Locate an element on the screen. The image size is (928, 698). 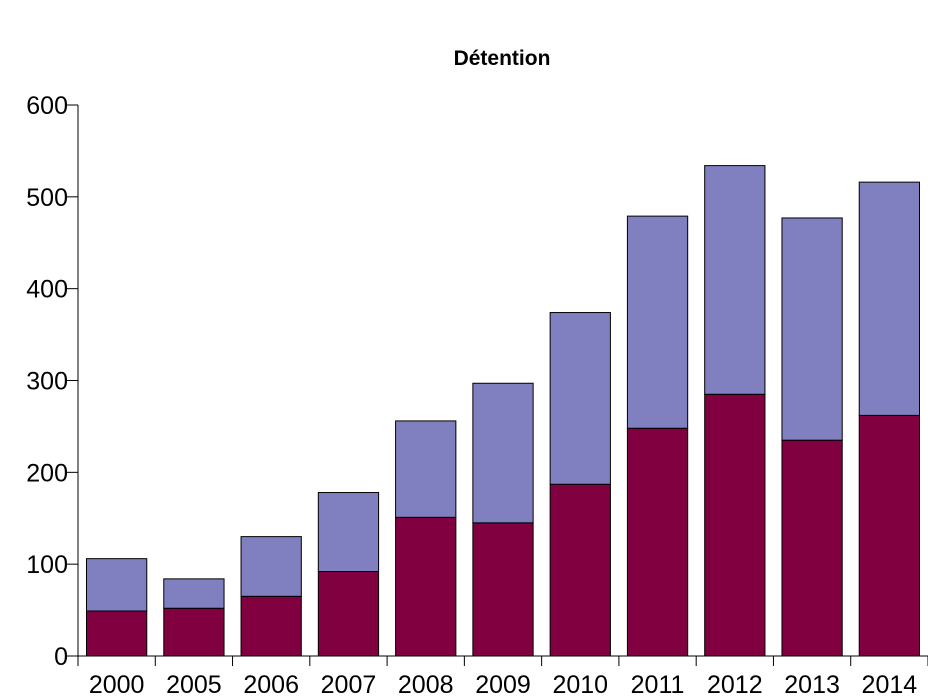
x-tick-label: 2006 is located at coordinates (271, 684).